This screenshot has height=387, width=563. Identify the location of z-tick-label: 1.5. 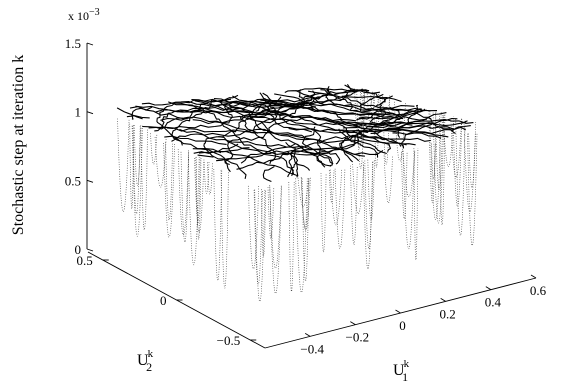
(73, 43).